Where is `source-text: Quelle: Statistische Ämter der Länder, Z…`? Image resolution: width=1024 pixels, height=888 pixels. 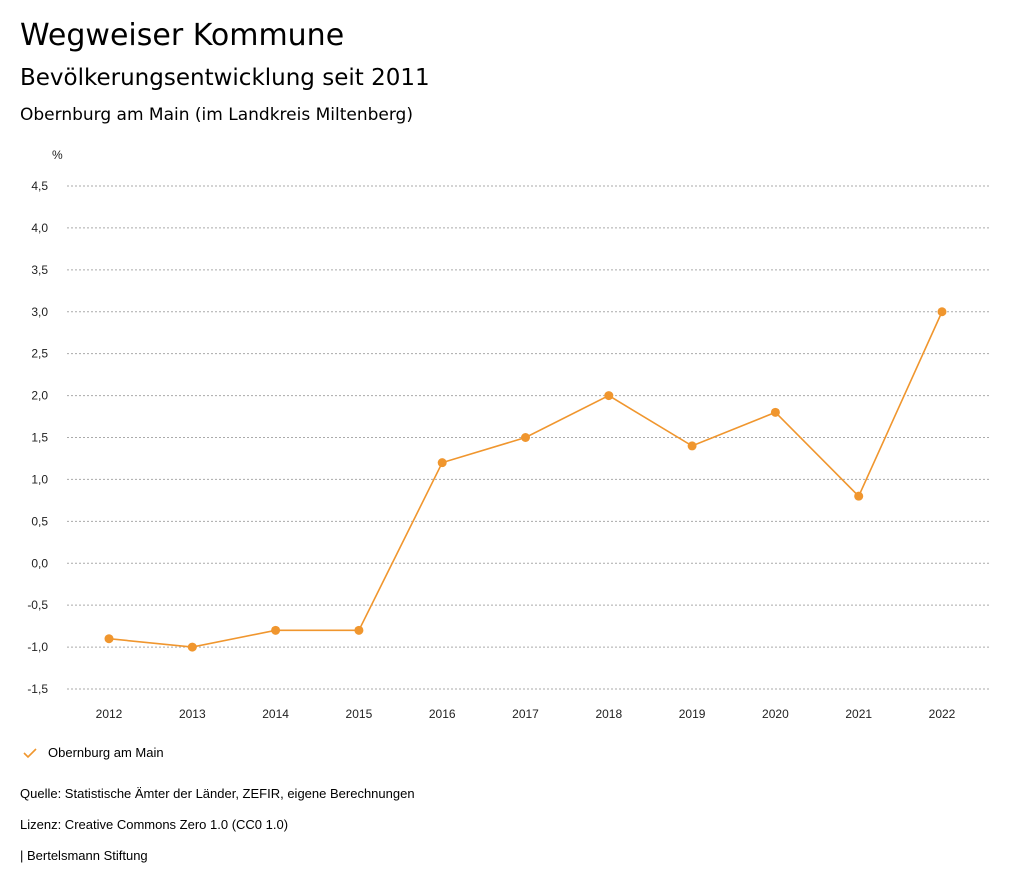 source-text: Quelle: Statistische Ämter der Länder, Z… is located at coordinates (217, 793).